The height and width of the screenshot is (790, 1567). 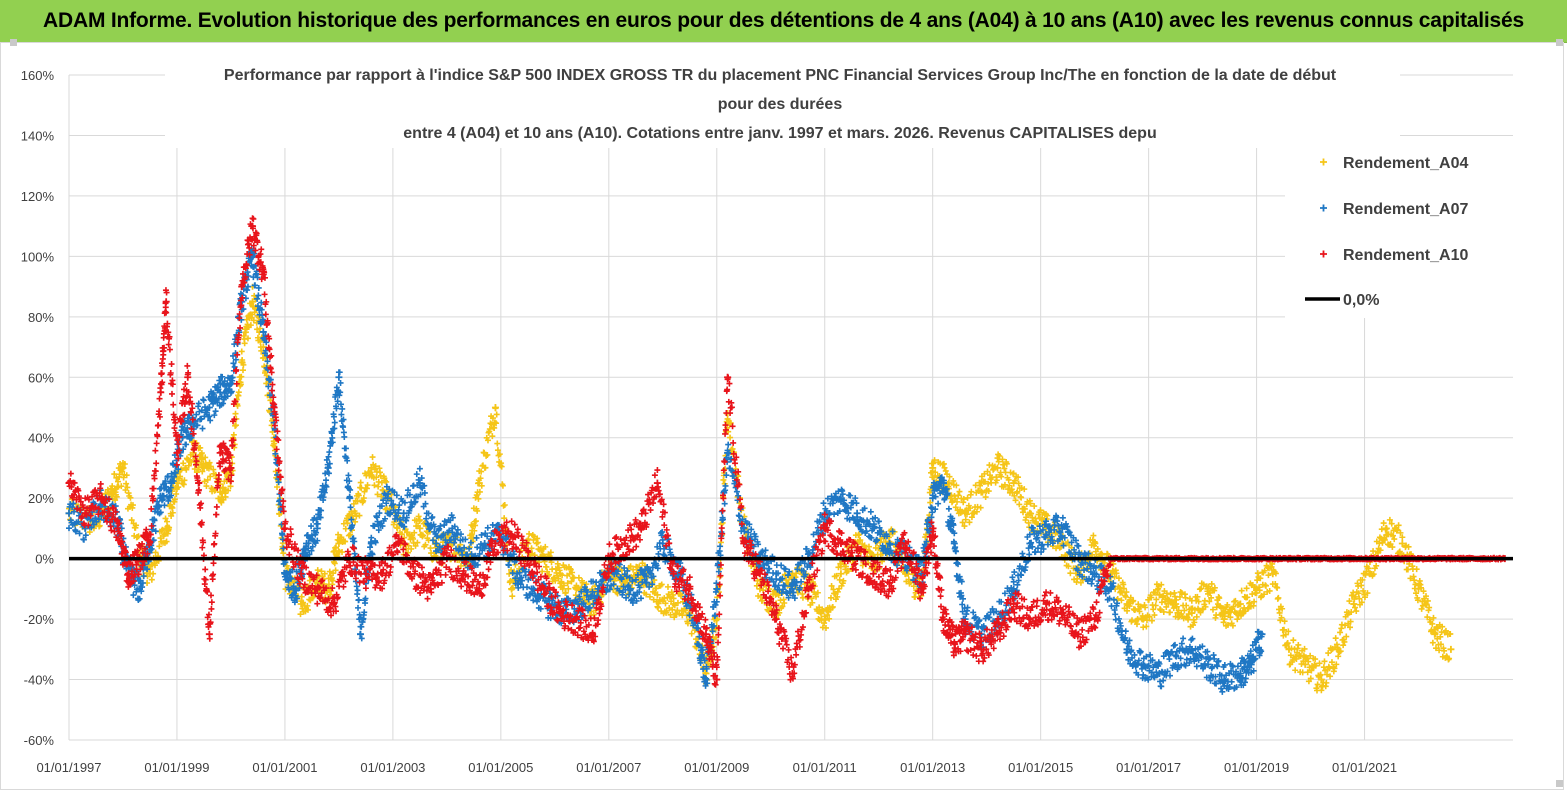 What do you see at coordinates (13, 42) in the screenshot?
I see `resize-handle-top-left` at bounding box center [13, 42].